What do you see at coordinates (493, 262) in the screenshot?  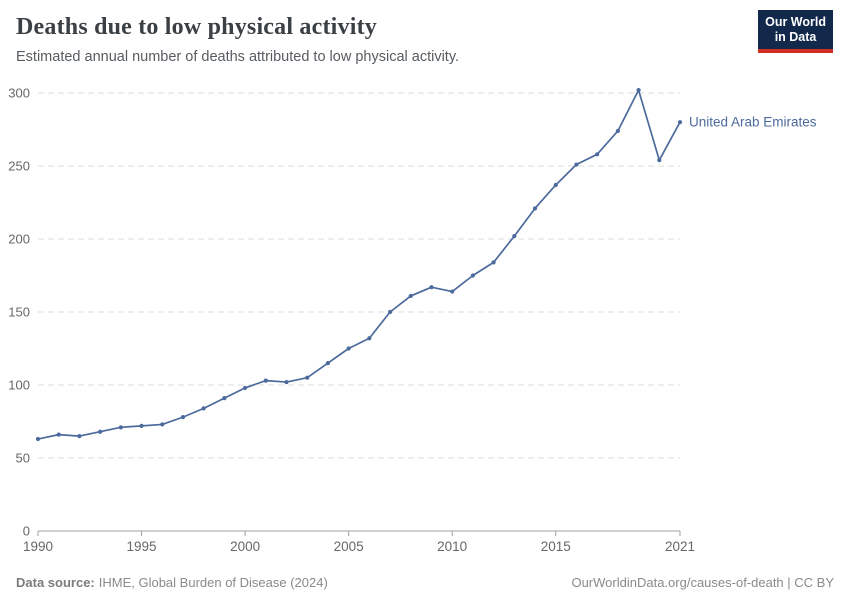 I see `data-point-2012` at bounding box center [493, 262].